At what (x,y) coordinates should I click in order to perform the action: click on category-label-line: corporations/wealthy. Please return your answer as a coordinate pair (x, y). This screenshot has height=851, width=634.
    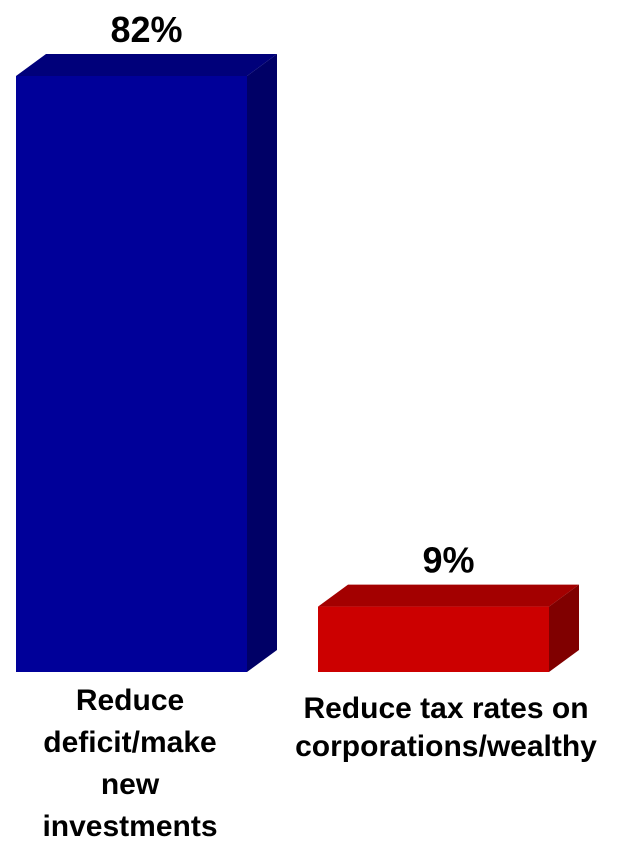
    Looking at the image, I should click on (446, 746).